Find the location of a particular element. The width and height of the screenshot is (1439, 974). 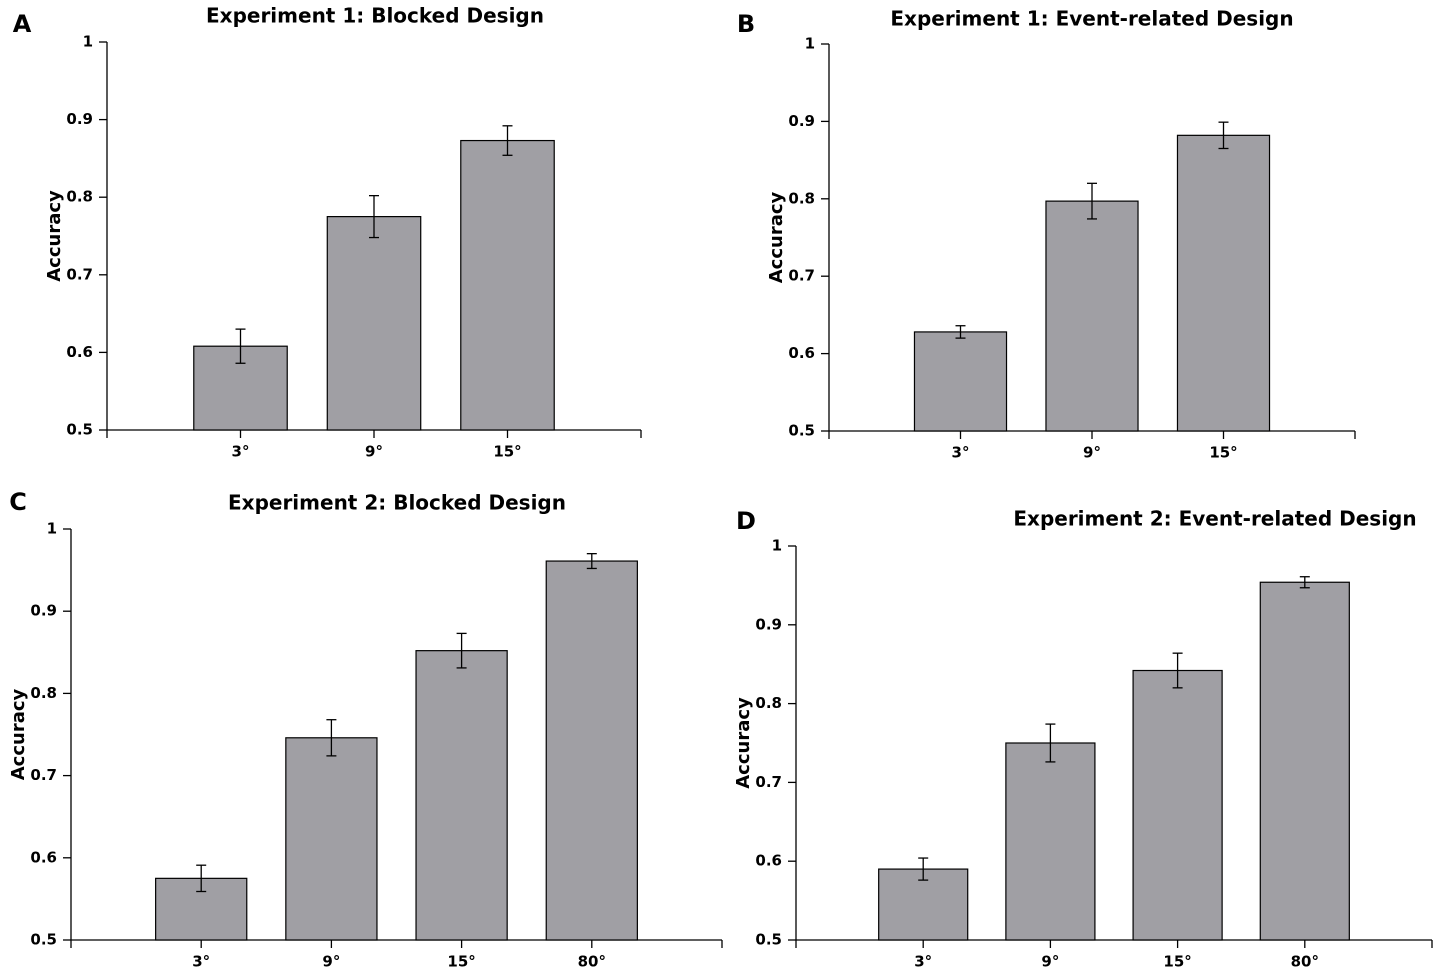

chart-title: Experiment 2: Event-related Design is located at coordinates (1214, 519).